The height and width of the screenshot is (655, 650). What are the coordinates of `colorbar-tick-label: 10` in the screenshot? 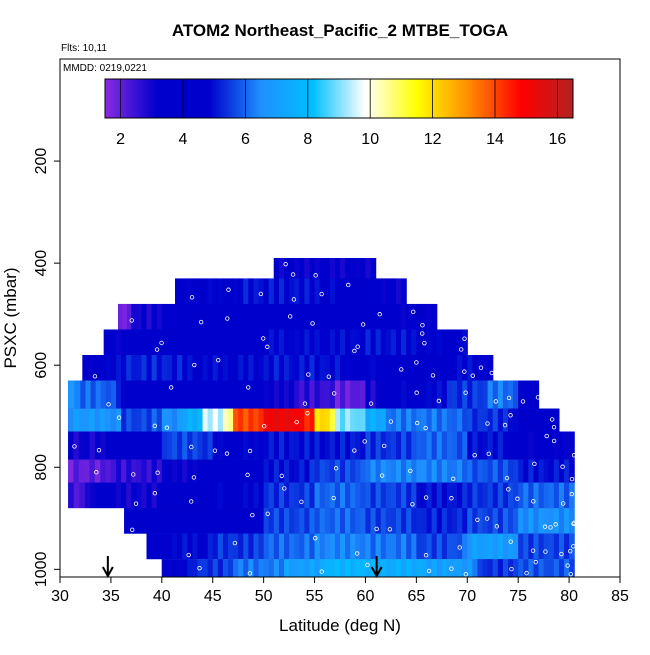 It's located at (370, 139).